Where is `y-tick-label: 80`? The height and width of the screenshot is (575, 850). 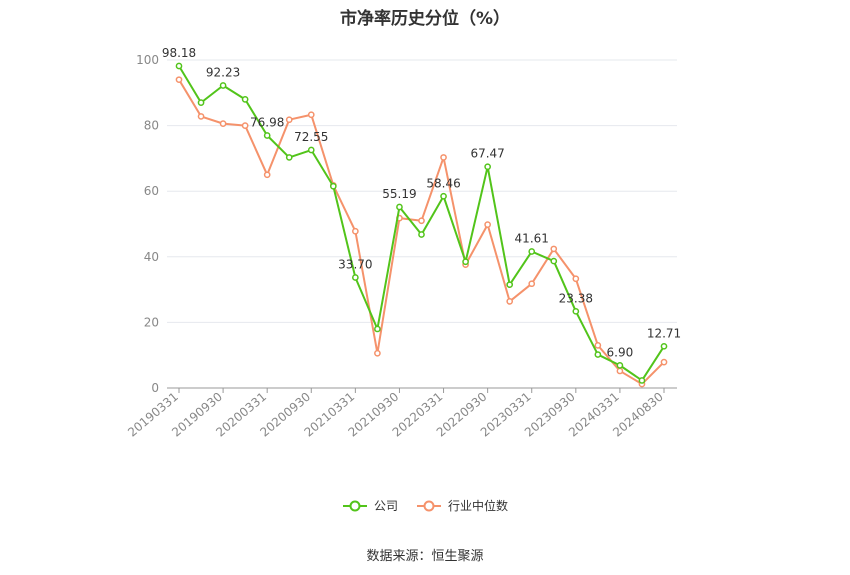 y-tick-label: 80 is located at coordinates (151, 126).